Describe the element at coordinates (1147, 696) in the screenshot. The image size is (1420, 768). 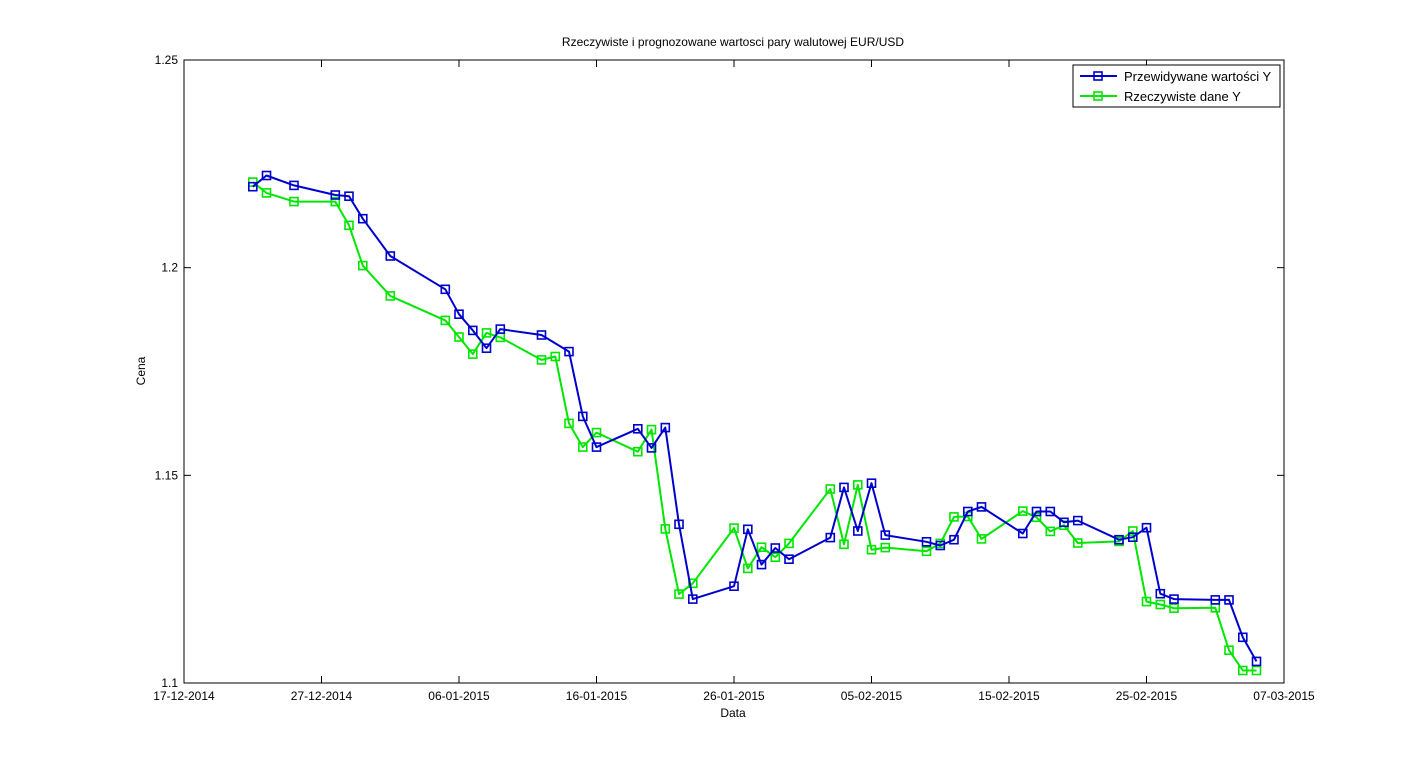
I see `x-tick-label: 25-02-2015` at that location.